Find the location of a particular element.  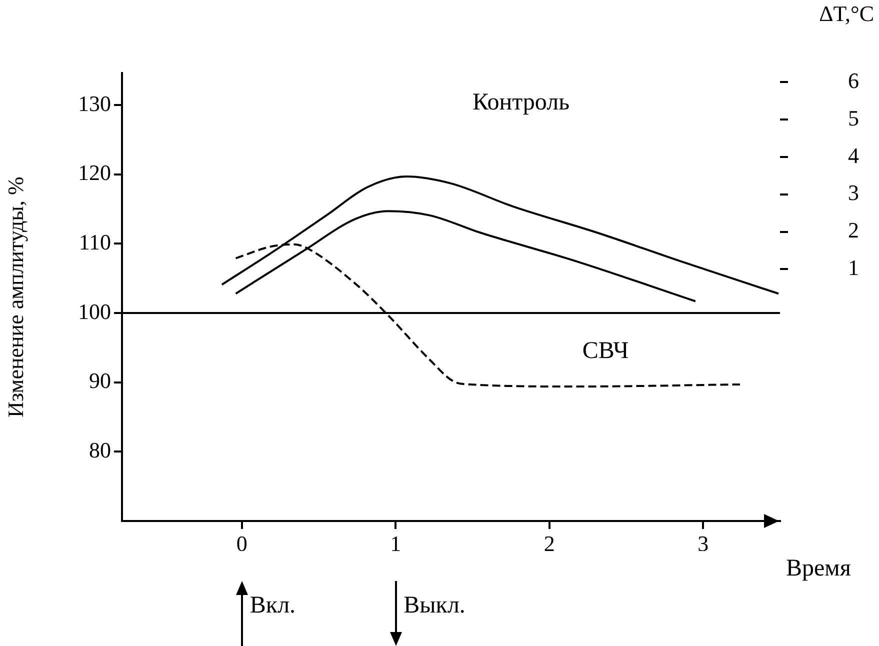

y-tick-label: 120 is located at coordinates (94, 173).